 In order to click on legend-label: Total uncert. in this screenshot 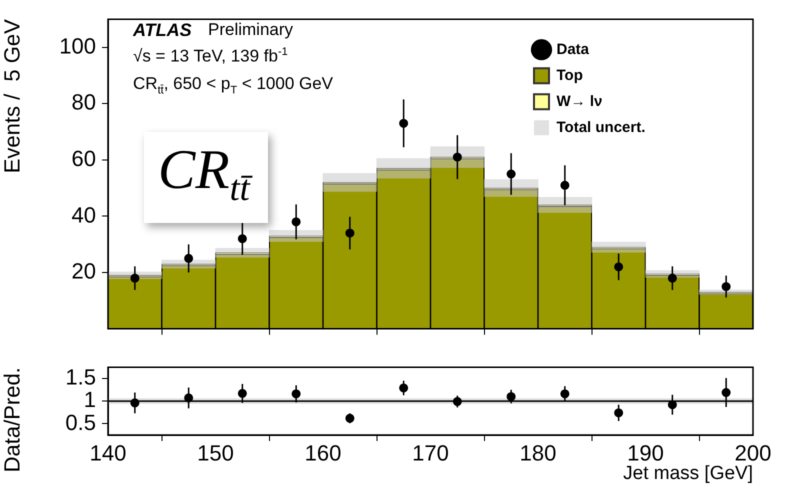, I will do `click(601, 127)`.